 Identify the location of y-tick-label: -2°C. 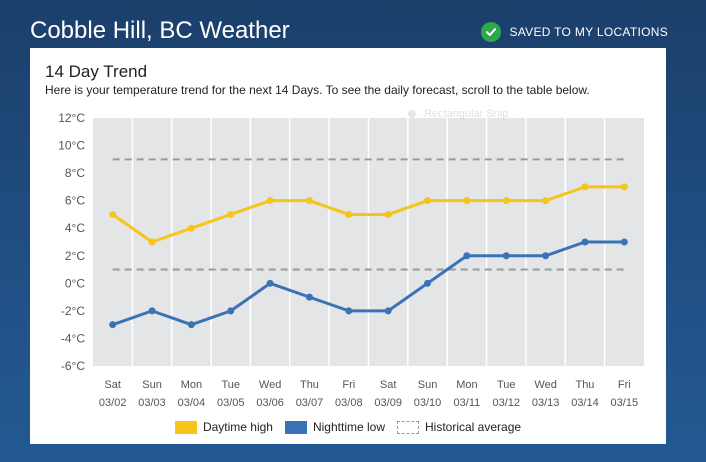
(73, 311).